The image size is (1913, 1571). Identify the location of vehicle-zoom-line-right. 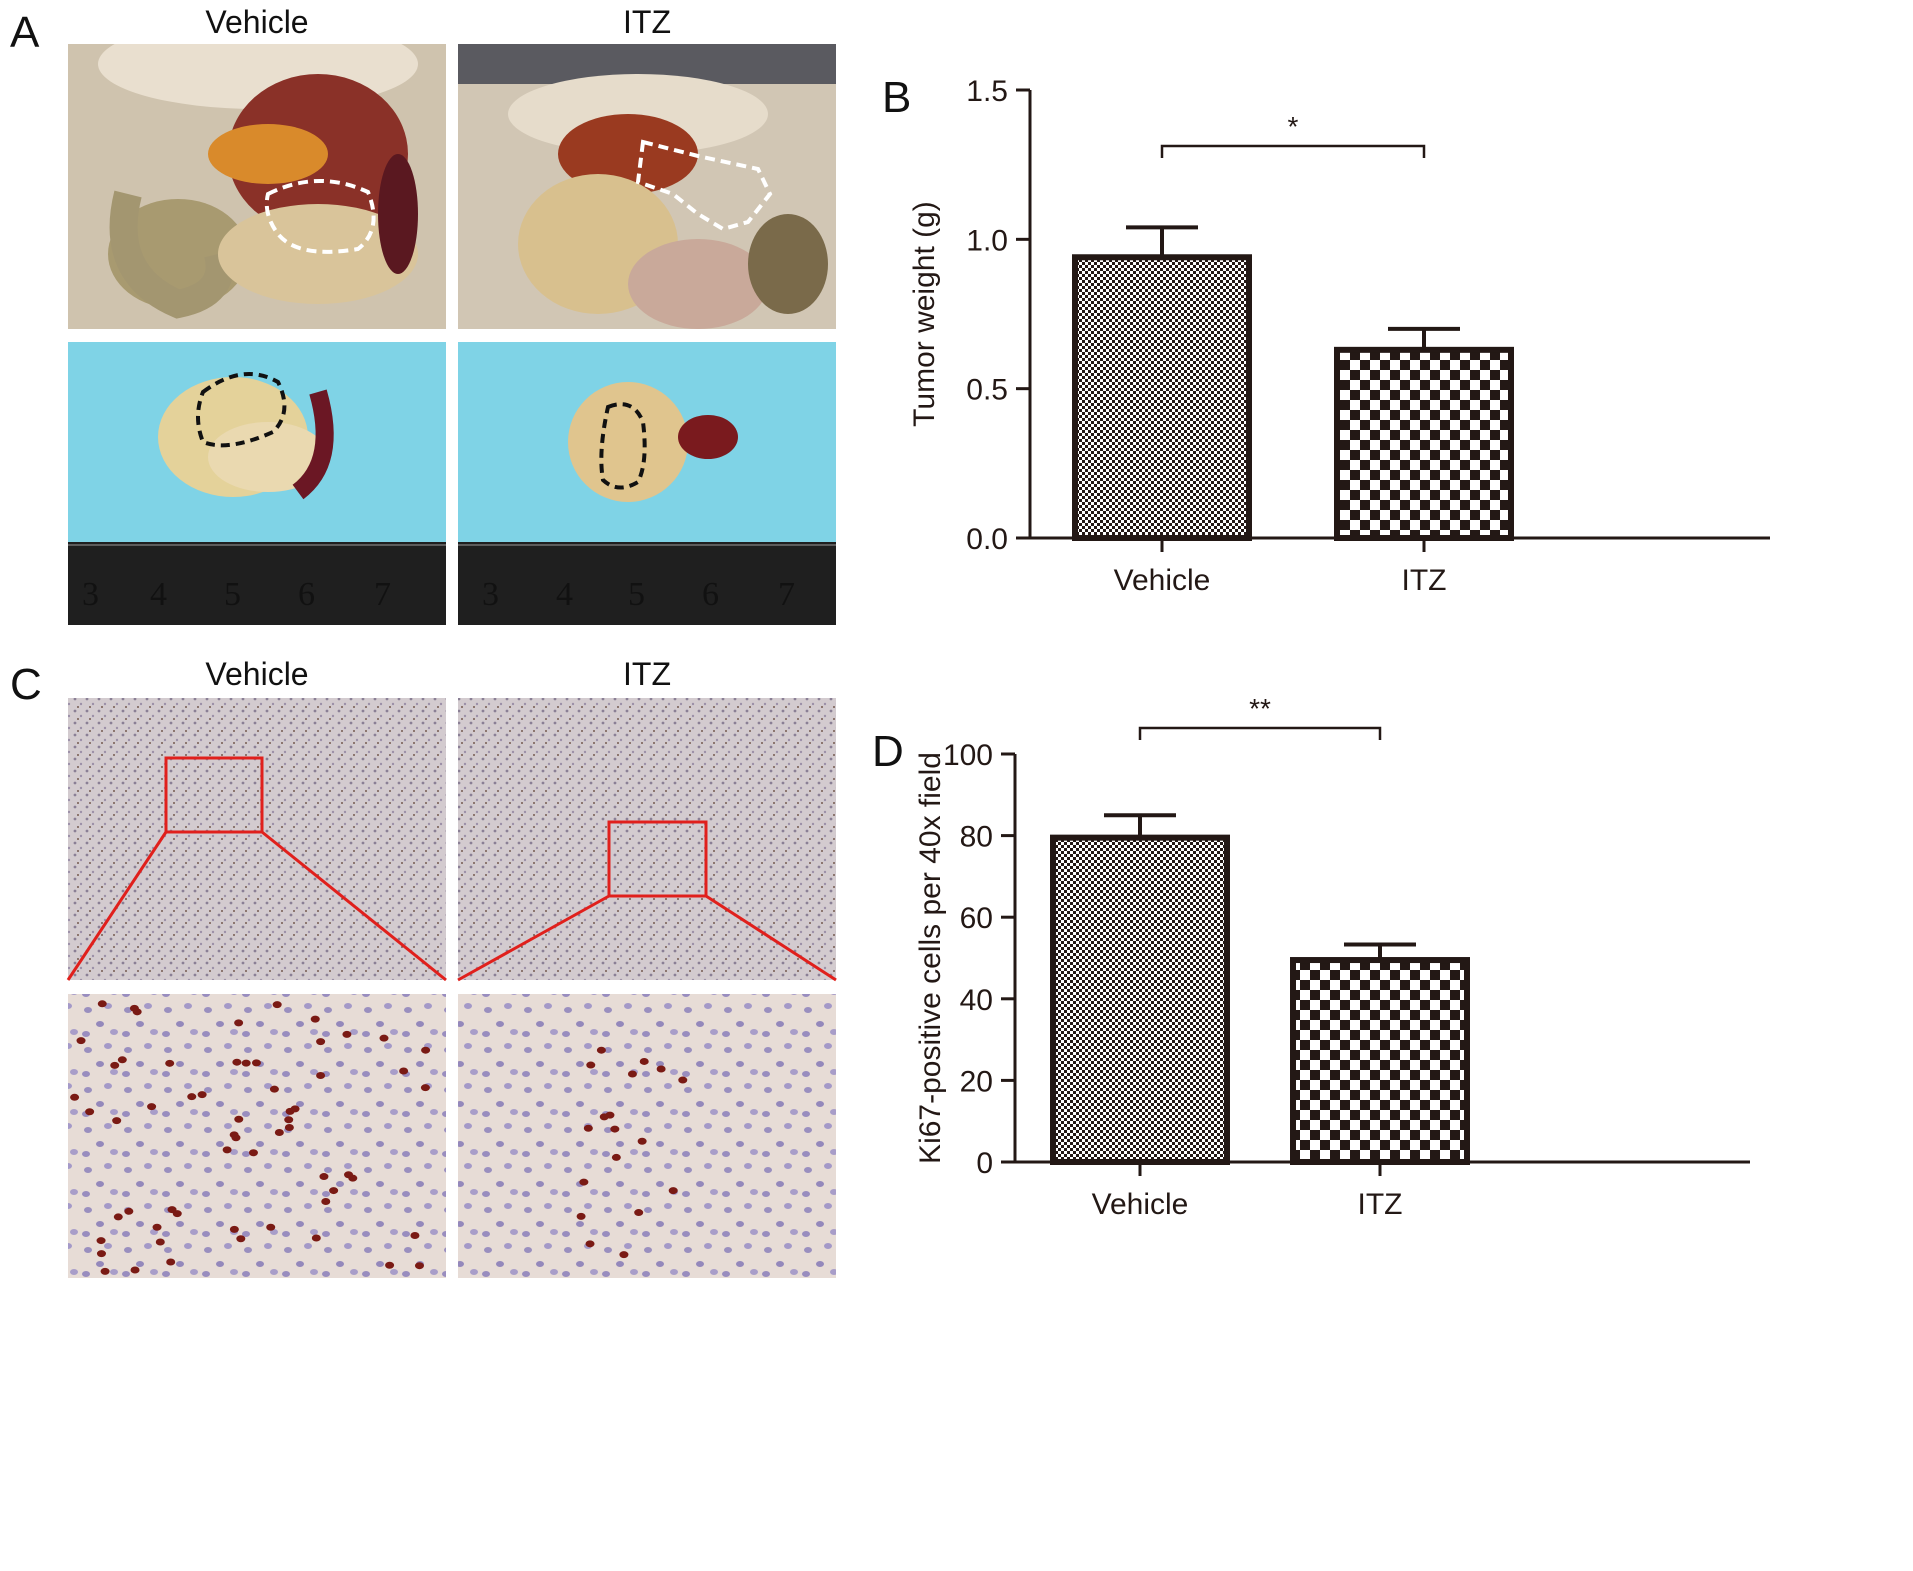
(354, 906).